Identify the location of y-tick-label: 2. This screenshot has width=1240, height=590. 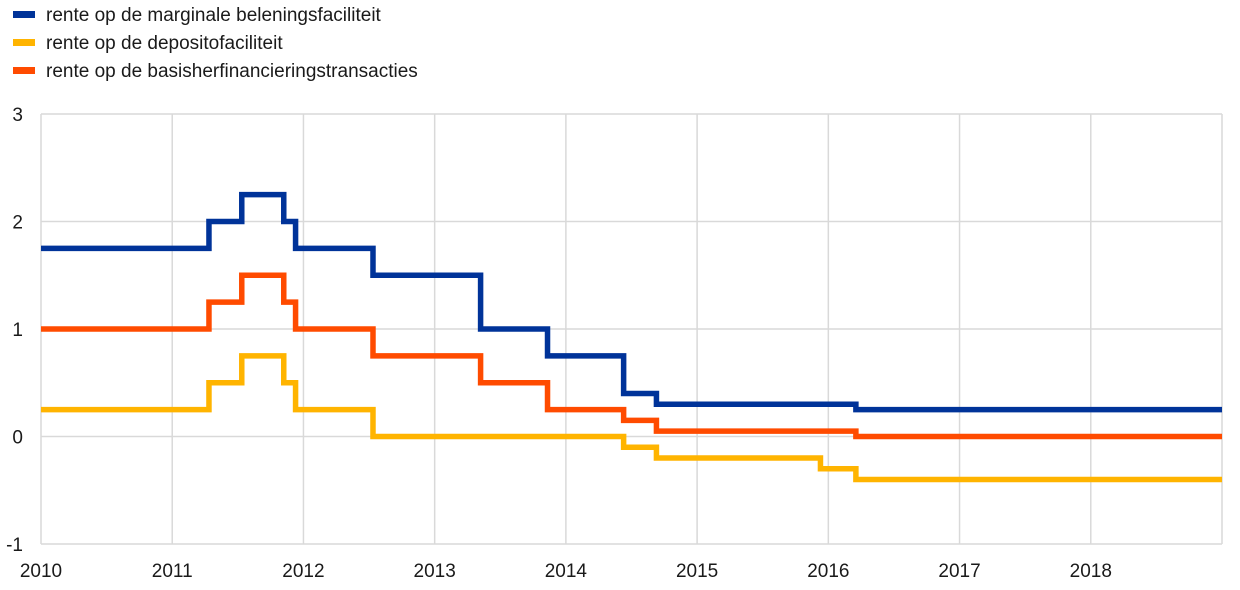
(17, 223).